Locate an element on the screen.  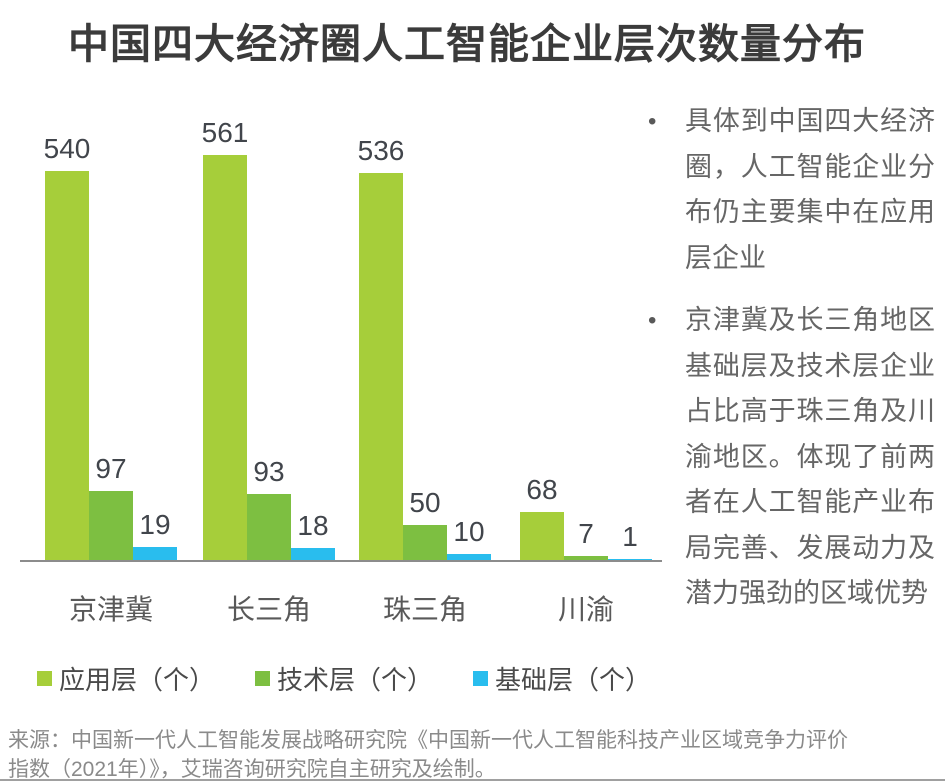
bar-series2-京津冀 is located at coordinates (111, 526).